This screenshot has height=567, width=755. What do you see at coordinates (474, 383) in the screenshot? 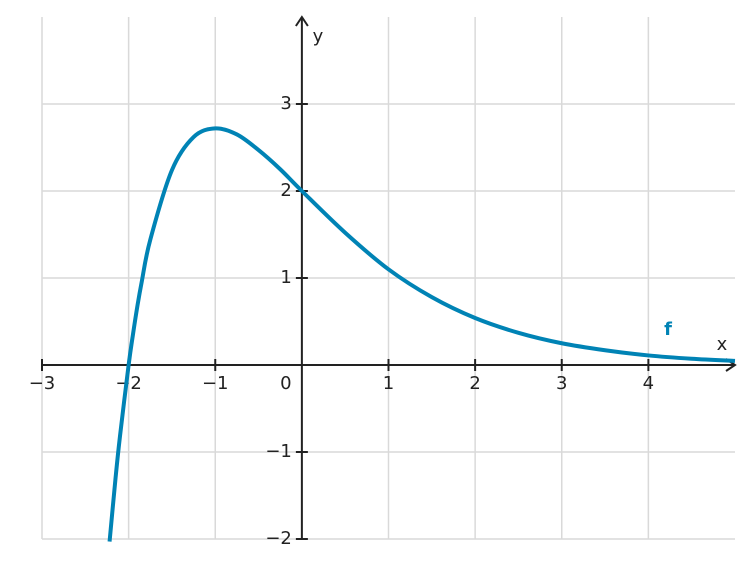
I see `x-tick-label: 2` at bounding box center [474, 383].